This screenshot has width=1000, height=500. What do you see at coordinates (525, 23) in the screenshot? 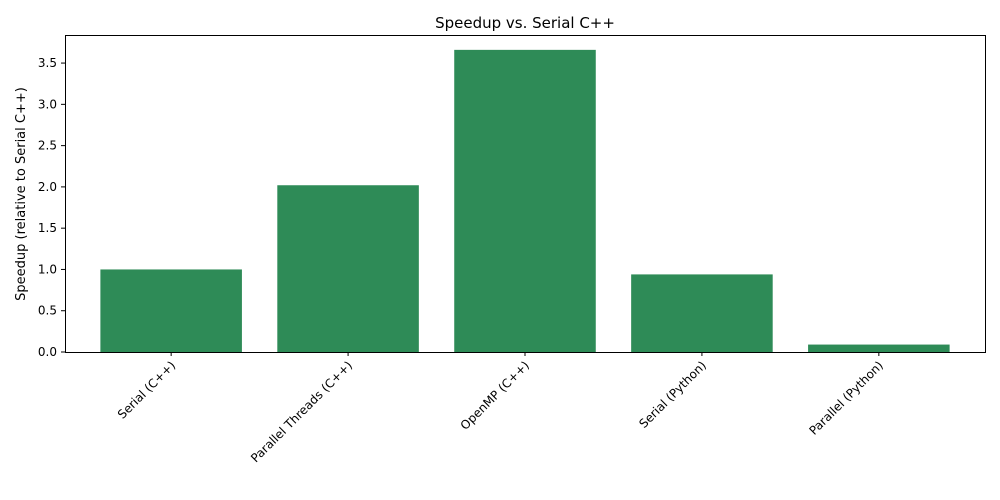
I see `chart-title: Speedup vs. Serial C++` at bounding box center [525, 23].